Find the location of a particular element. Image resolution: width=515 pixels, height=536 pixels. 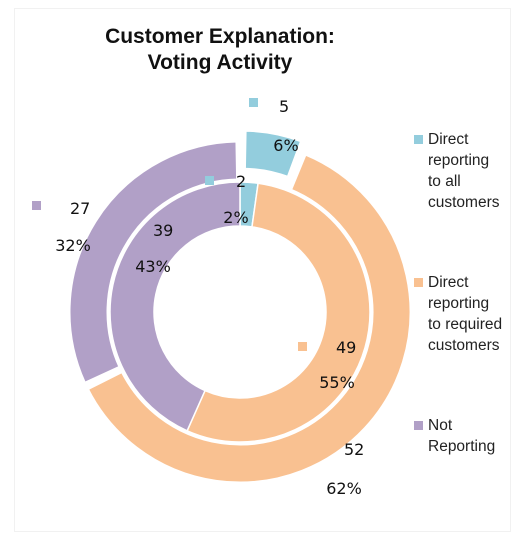

outer-value-label-not-reporting: 27 is located at coordinates (80, 208).